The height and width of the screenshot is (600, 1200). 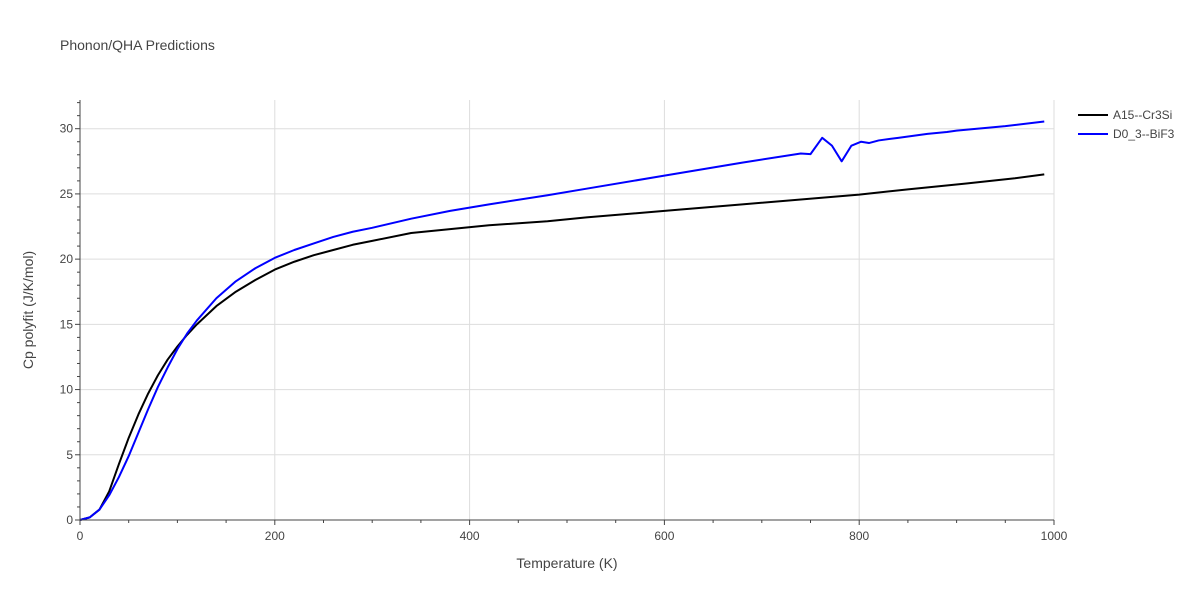 I want to click on legend: A15--Cr3Si D0_3--BiF3, so click(x=1126, y=124).